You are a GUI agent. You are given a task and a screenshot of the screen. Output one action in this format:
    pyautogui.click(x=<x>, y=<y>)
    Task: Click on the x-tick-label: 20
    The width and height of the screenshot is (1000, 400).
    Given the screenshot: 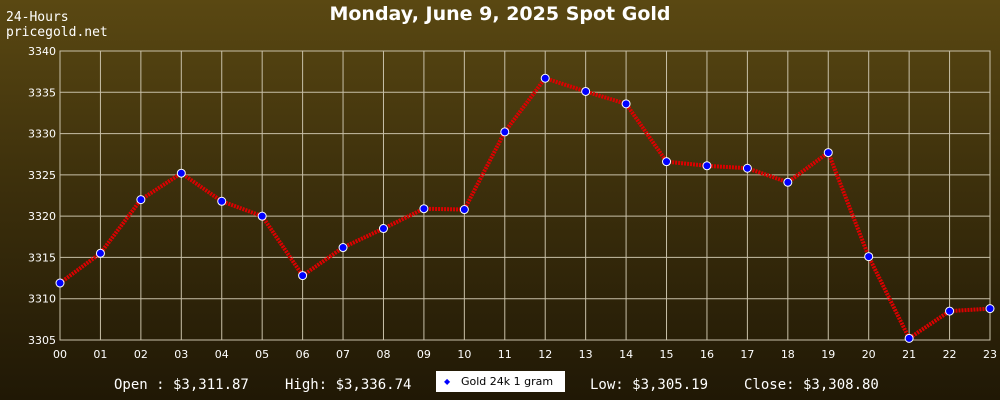 What is the action you would take?
    pyautogui.click(x=869, y=354)
    